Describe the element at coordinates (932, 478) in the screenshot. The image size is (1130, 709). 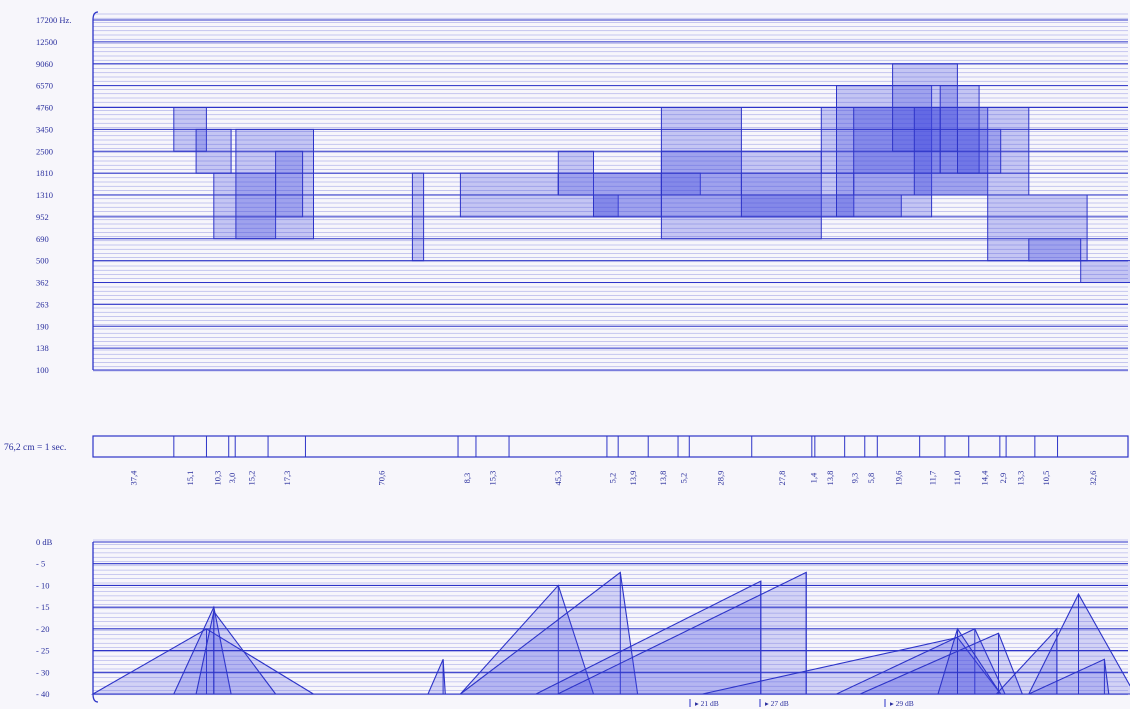
I see `duration-label: 11,7` at that location.